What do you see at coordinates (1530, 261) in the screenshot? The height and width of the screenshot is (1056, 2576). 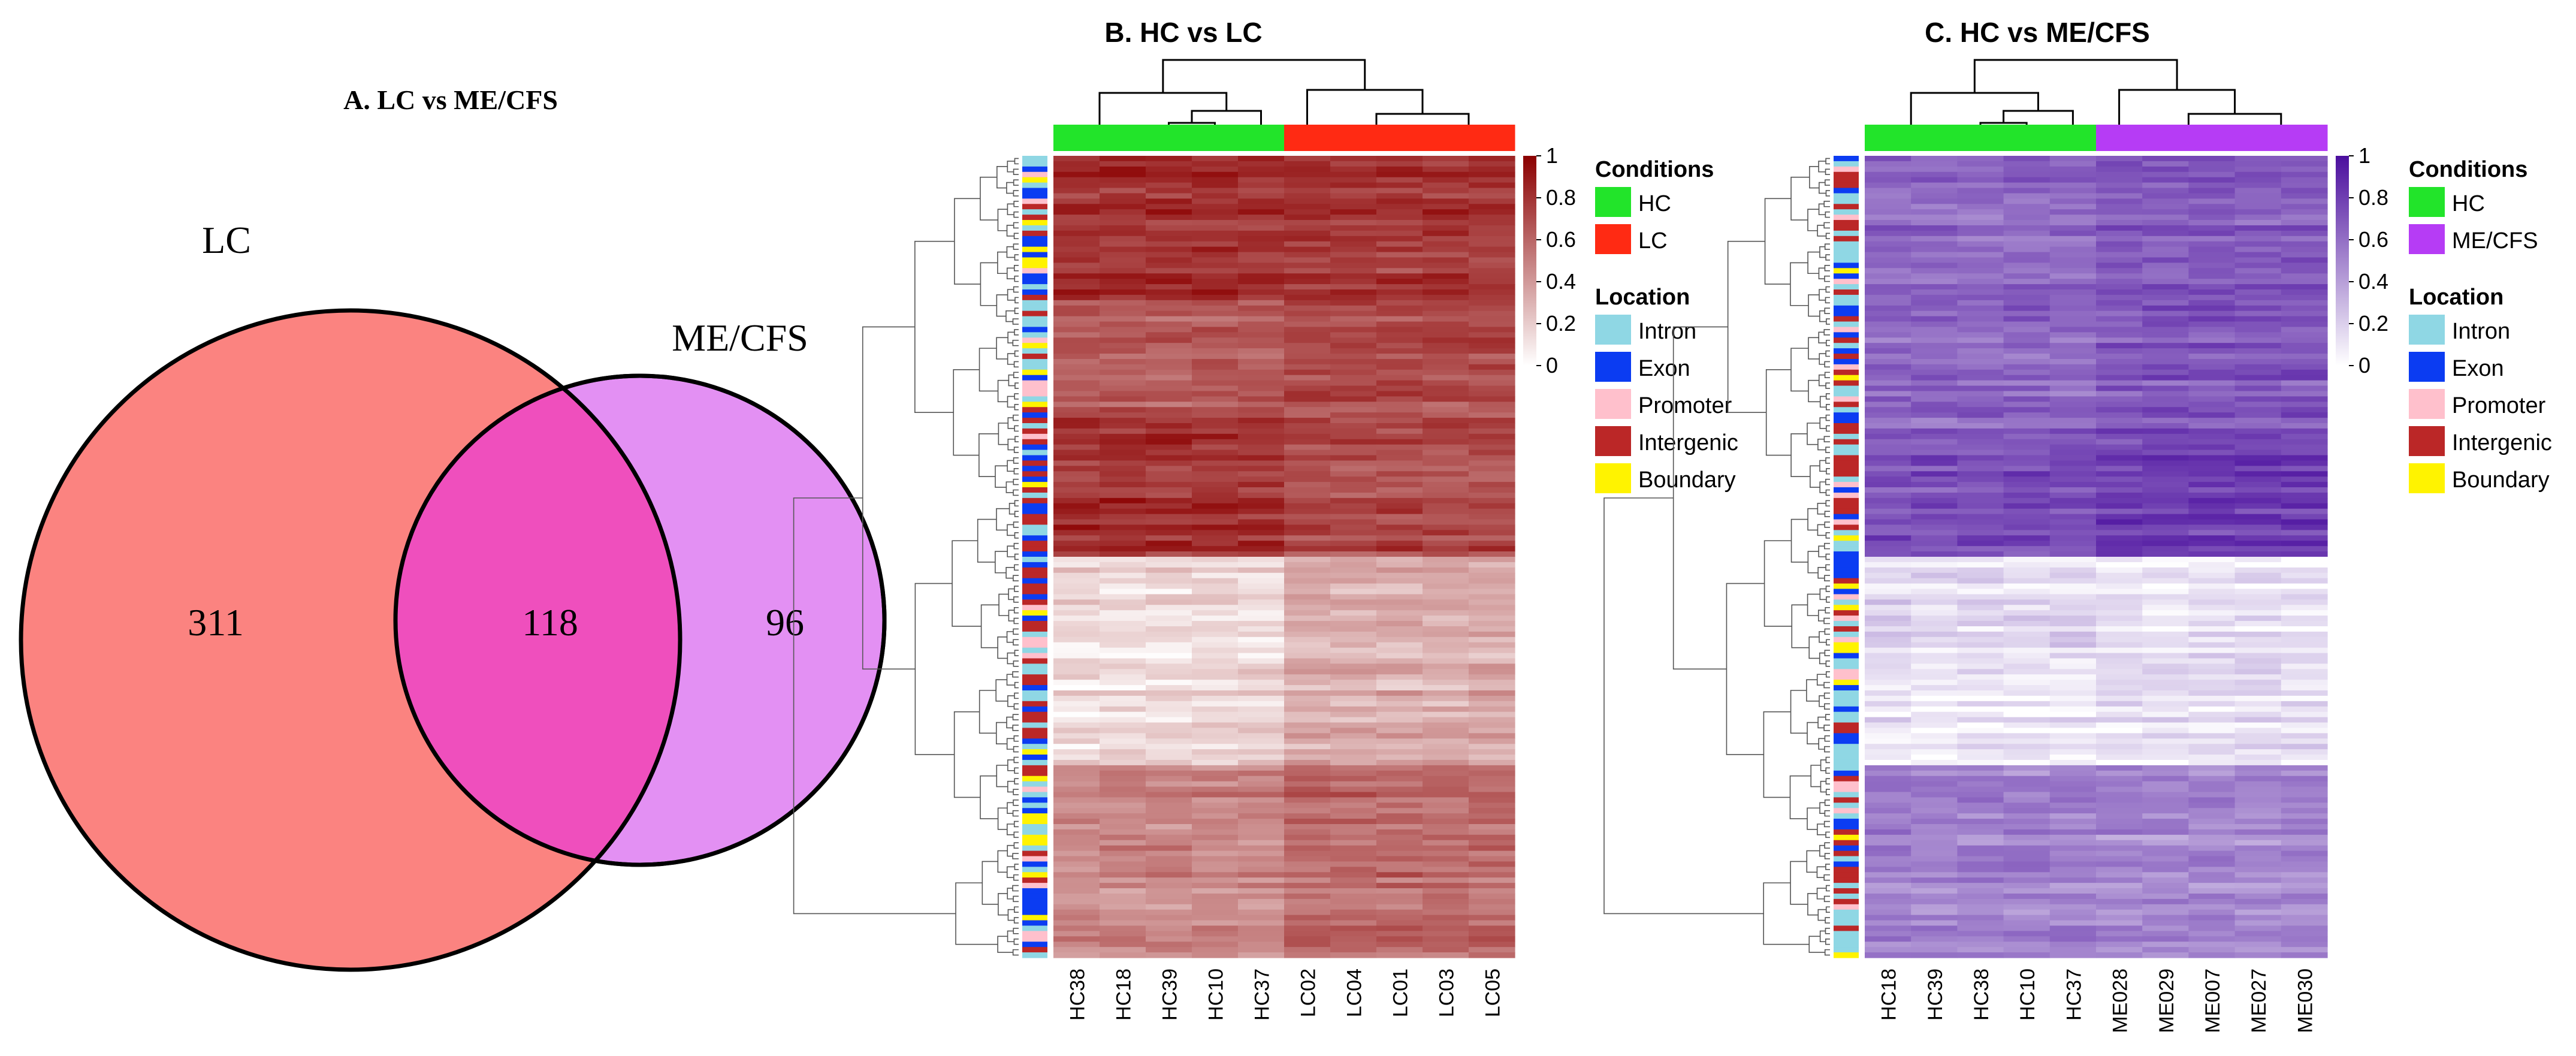 I see `colorbar-gradient` at bounding box center [1530, 261].